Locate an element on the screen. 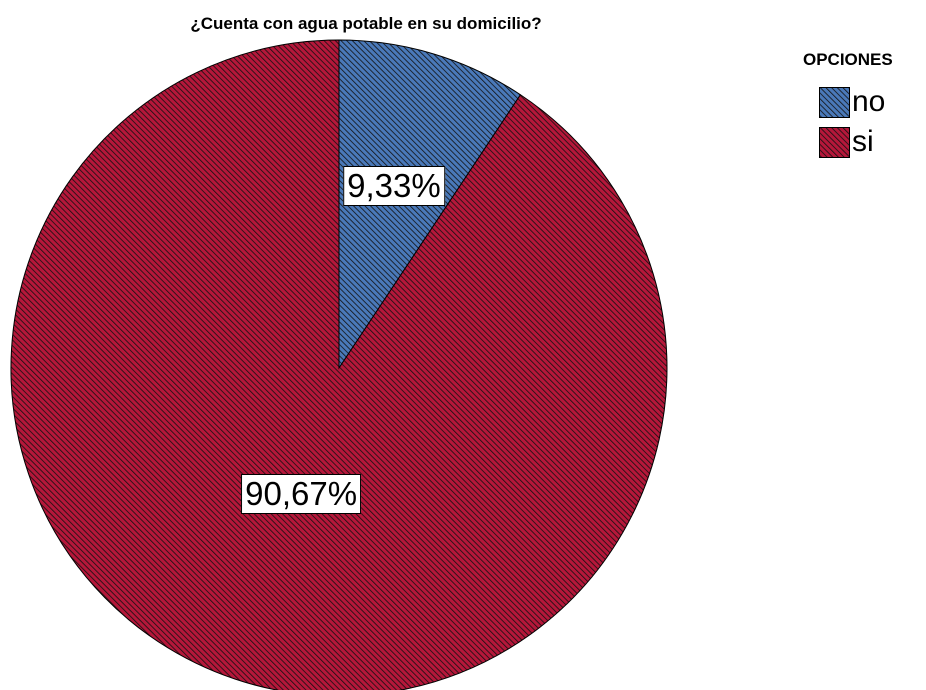  legend-item-no: no is located at coordinates (863, 102).